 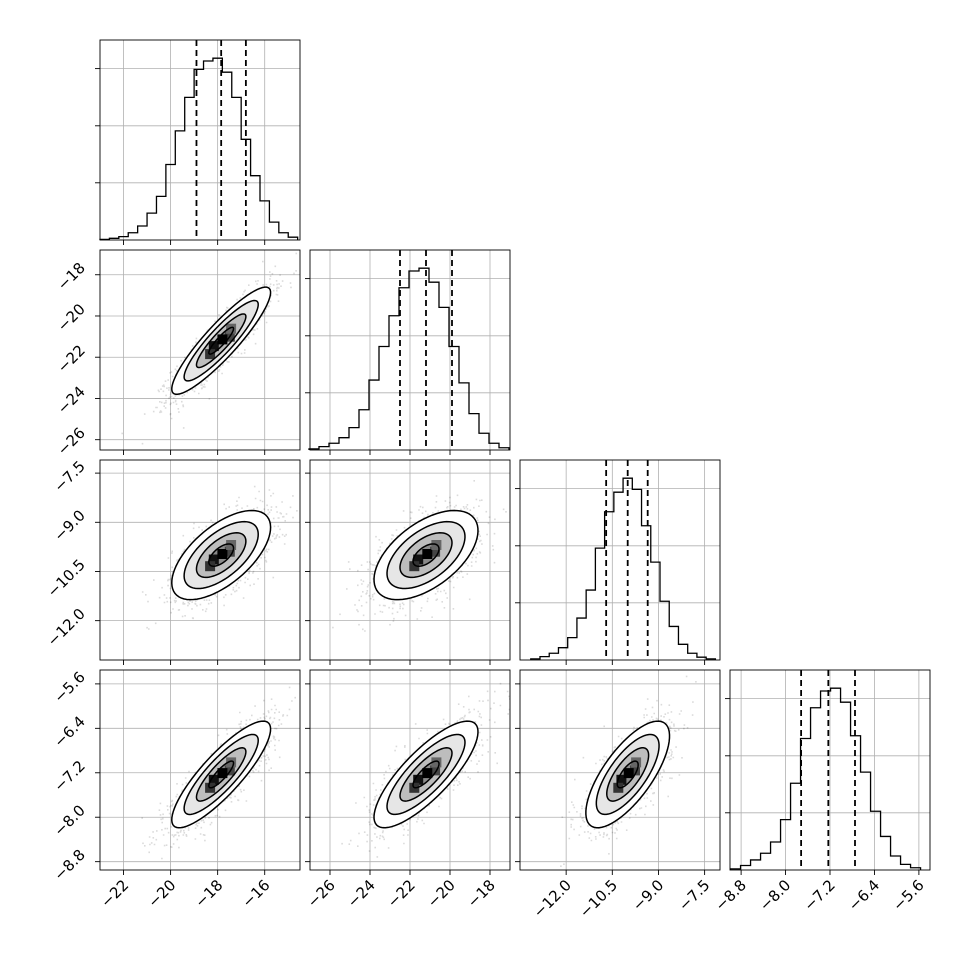 What do you see at coordinates (71, 358) in the screenshot?
I see `y-tick-label: −22` at bounding box center [71, 358].